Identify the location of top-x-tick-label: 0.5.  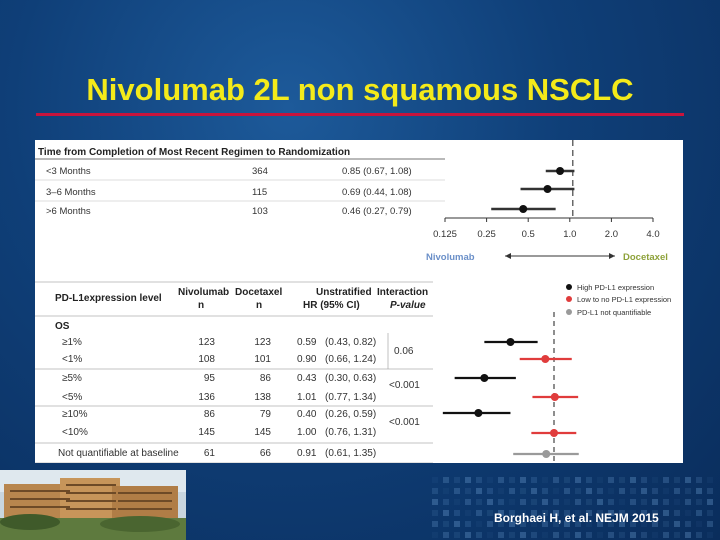
(528, 234).